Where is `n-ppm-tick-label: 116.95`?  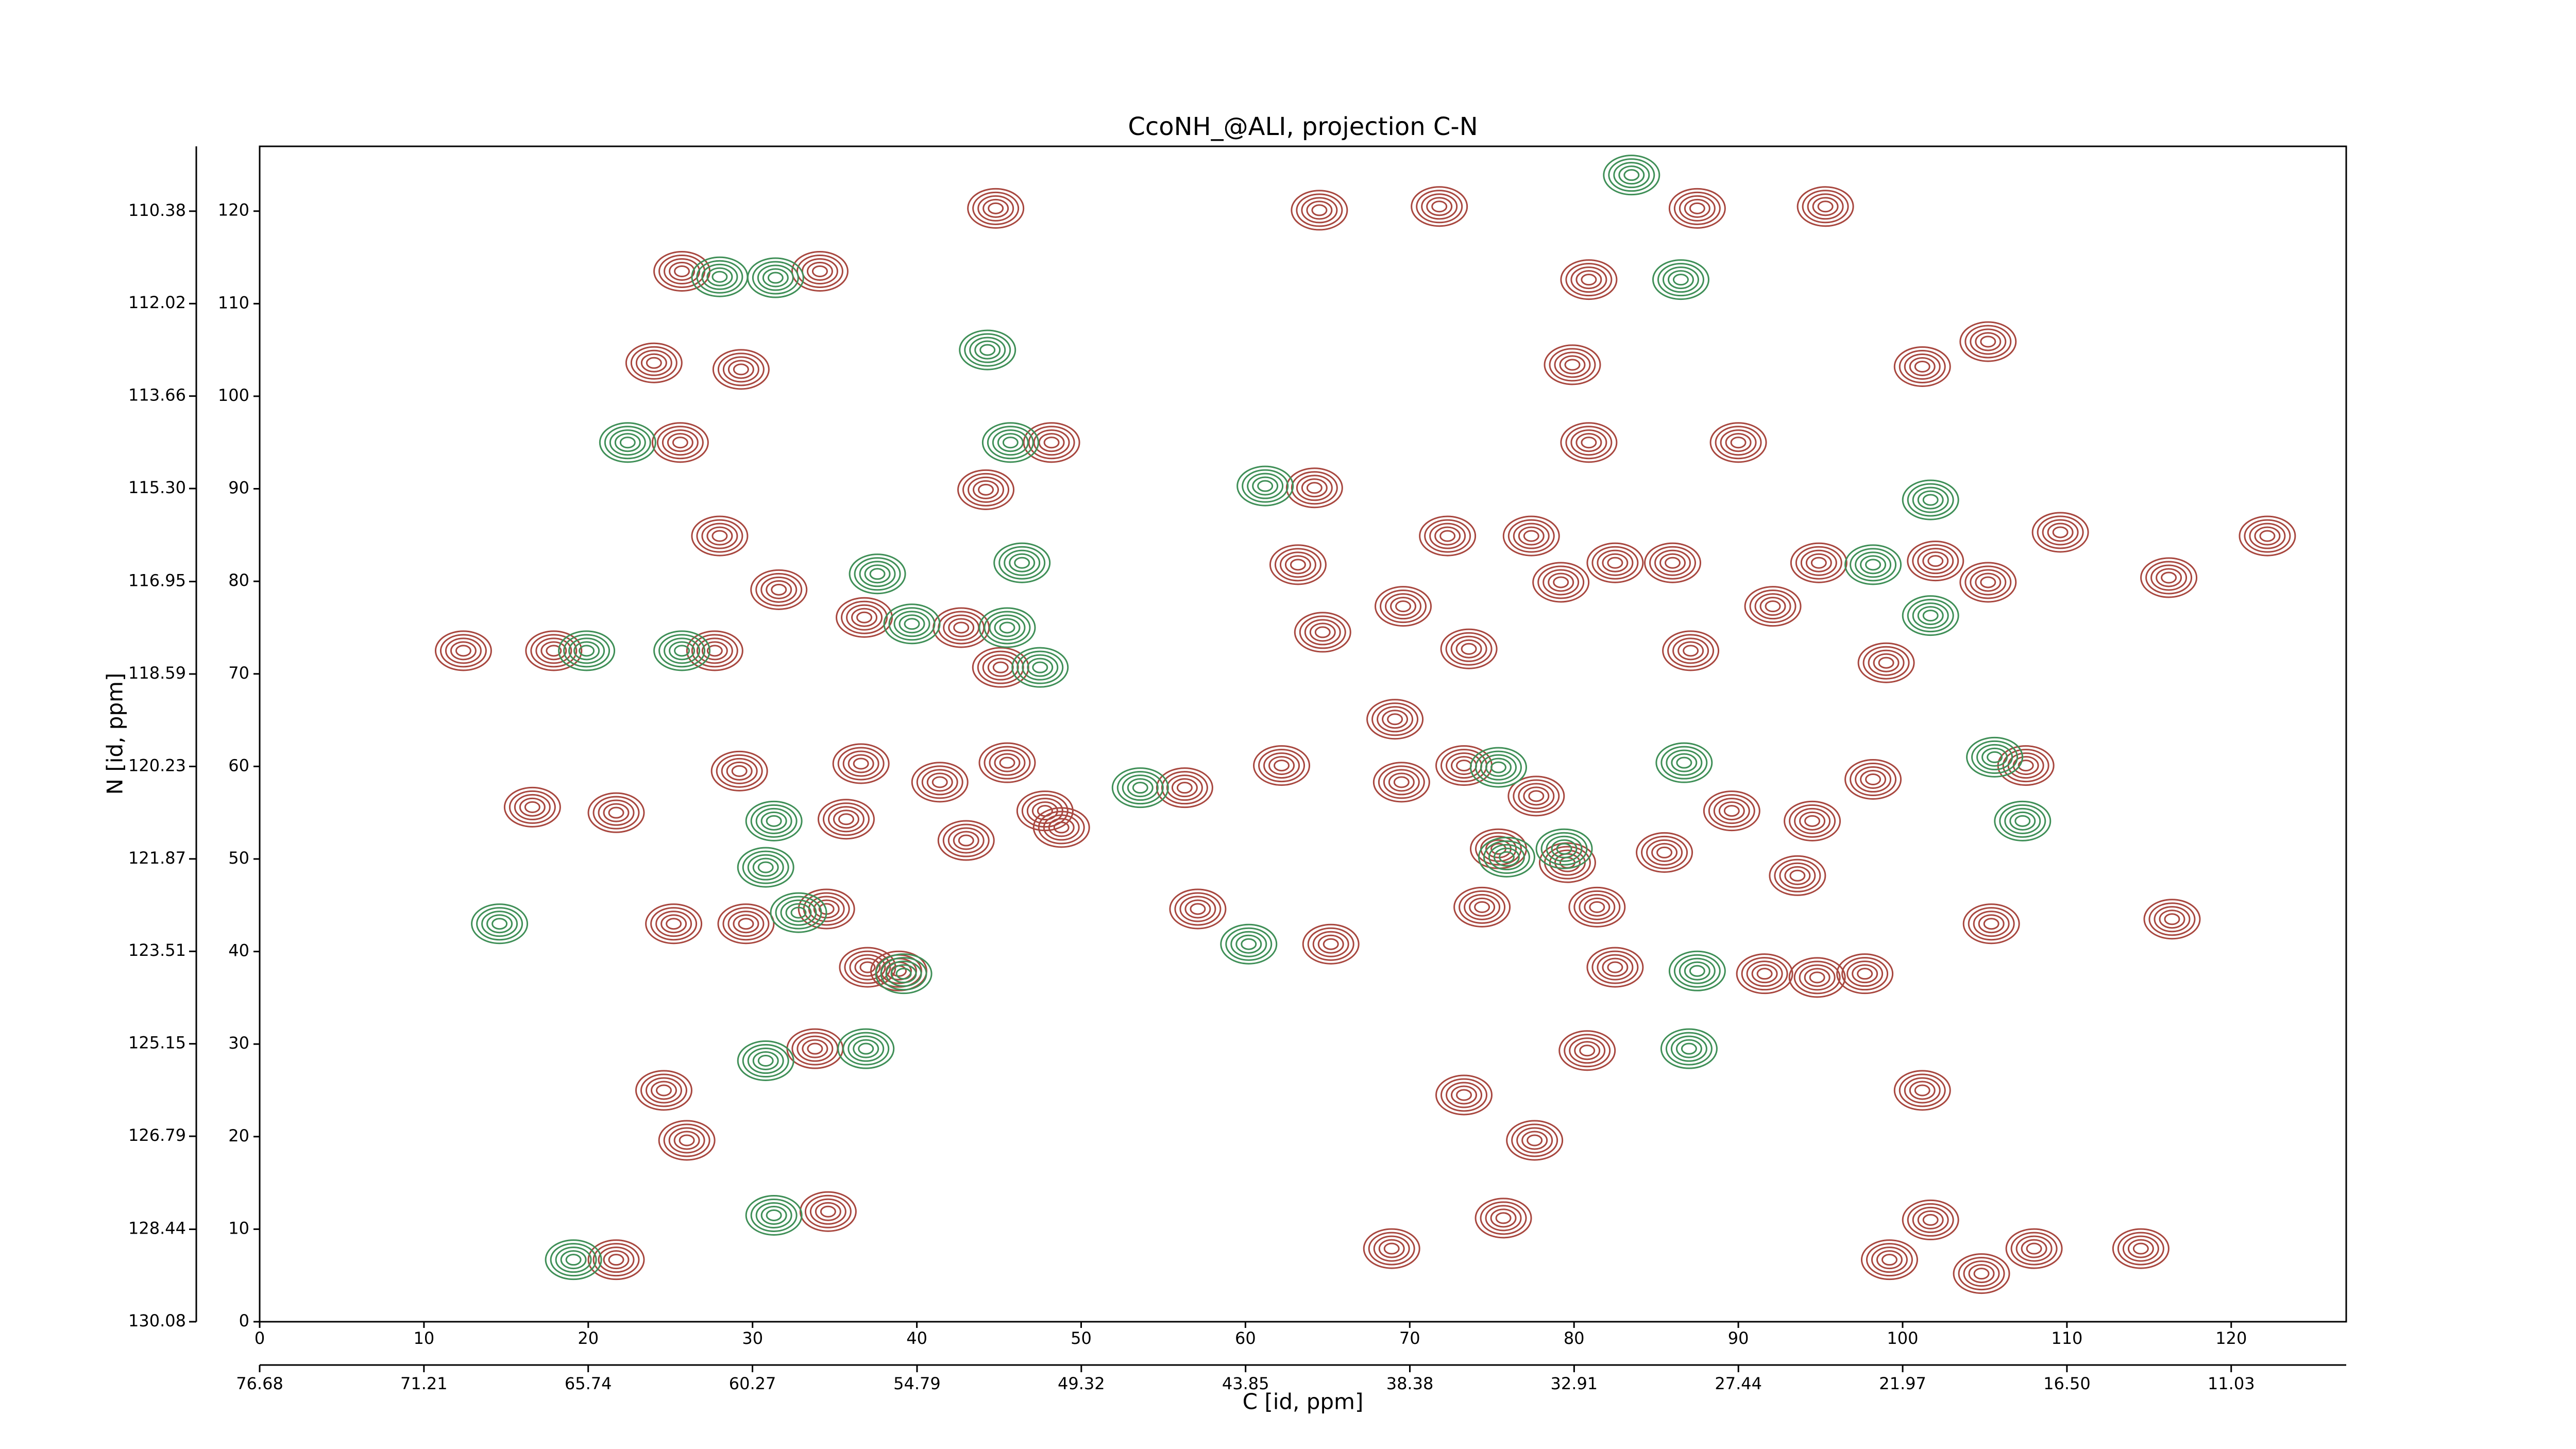
n-ppm-tick-label: 116.95 is located at coordinates (157, 581).